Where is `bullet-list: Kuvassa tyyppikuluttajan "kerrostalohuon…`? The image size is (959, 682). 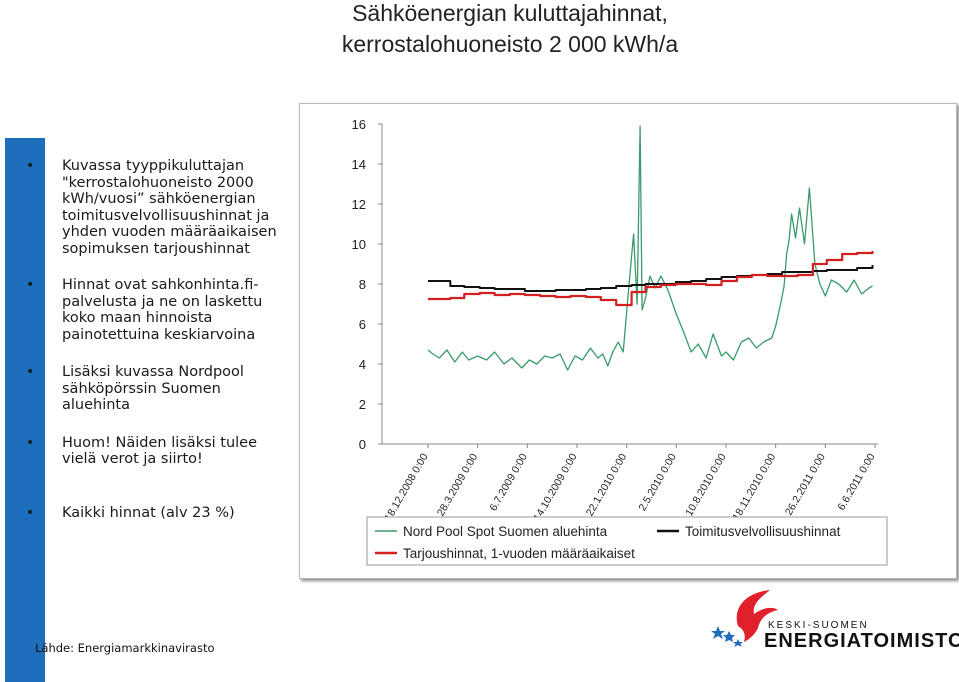
bullet-list: Kuvassa tyyppikuluttajan "kerrostalohuon… is located at coordinates (157, 339).